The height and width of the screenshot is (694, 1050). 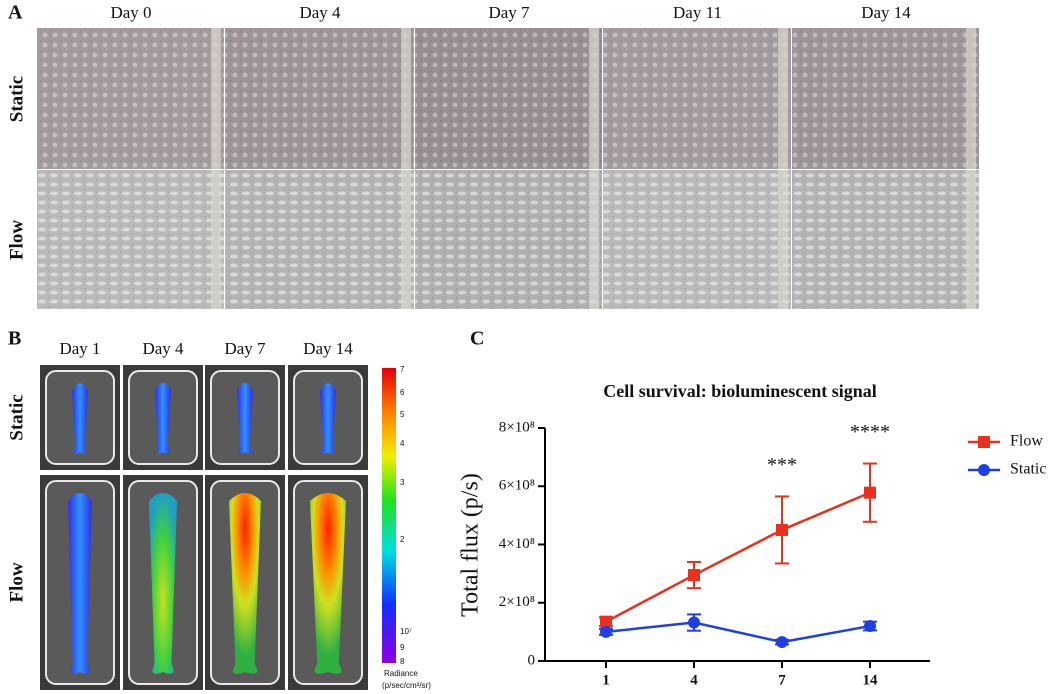 What do you see at coordinates (606, 680) in the screenshot?
I see `x-tick-label: 1` at bounding box center [606, 680].